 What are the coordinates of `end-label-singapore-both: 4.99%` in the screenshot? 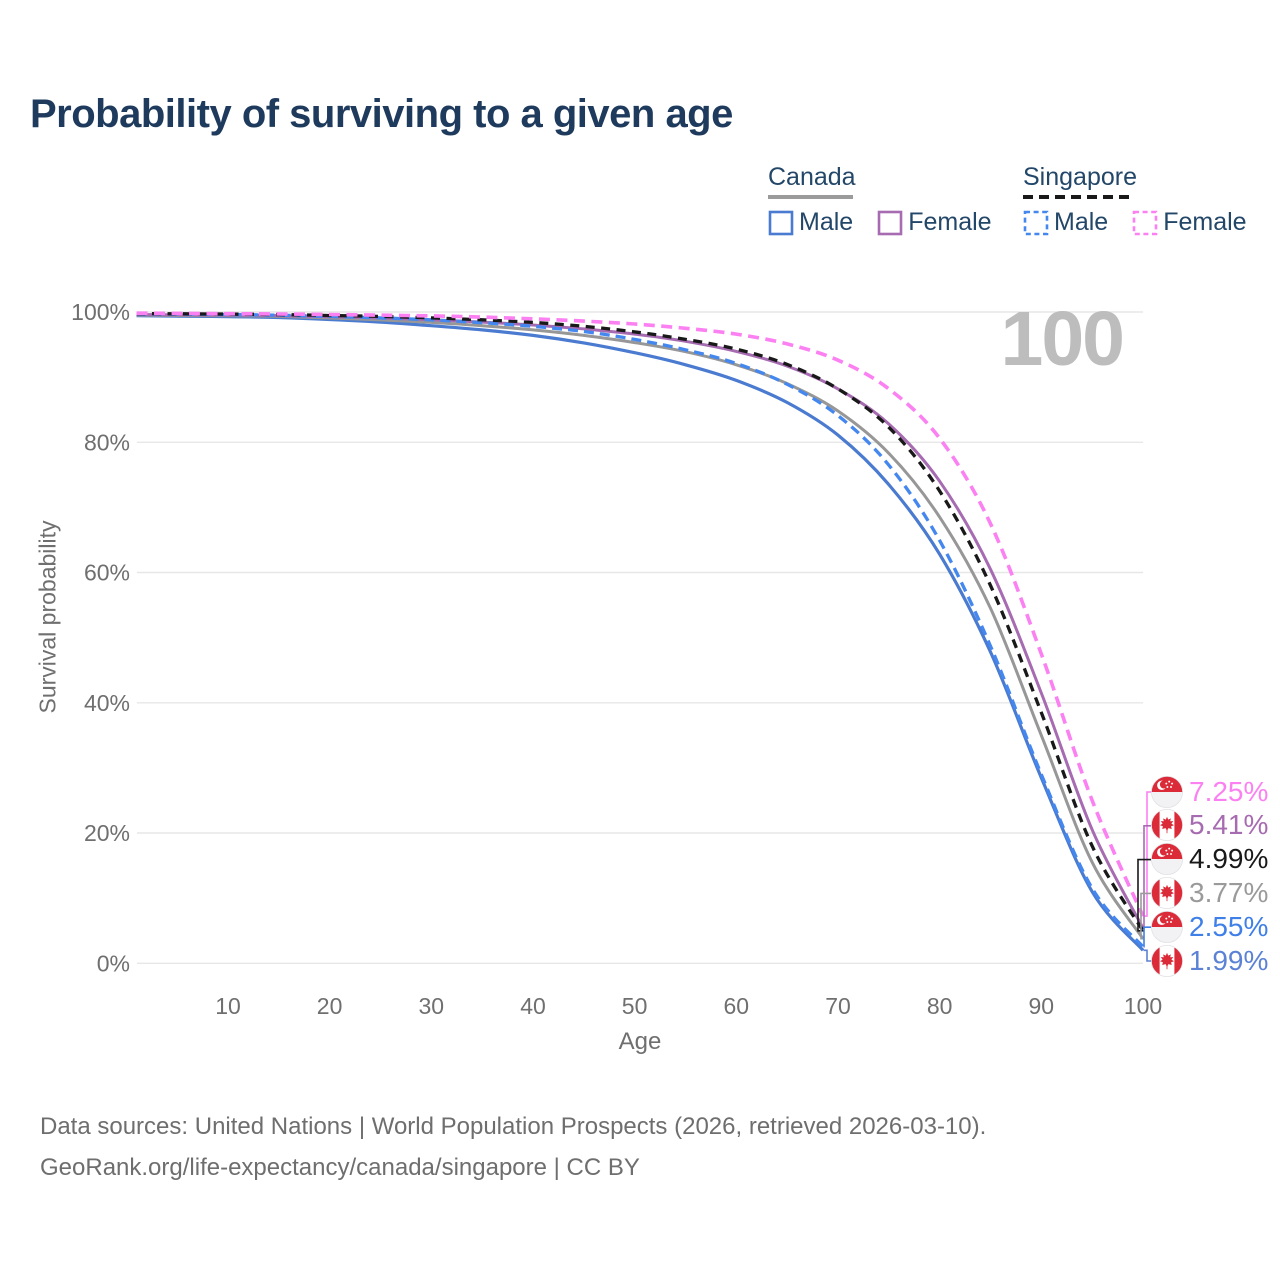 It's located at (1209, 859).